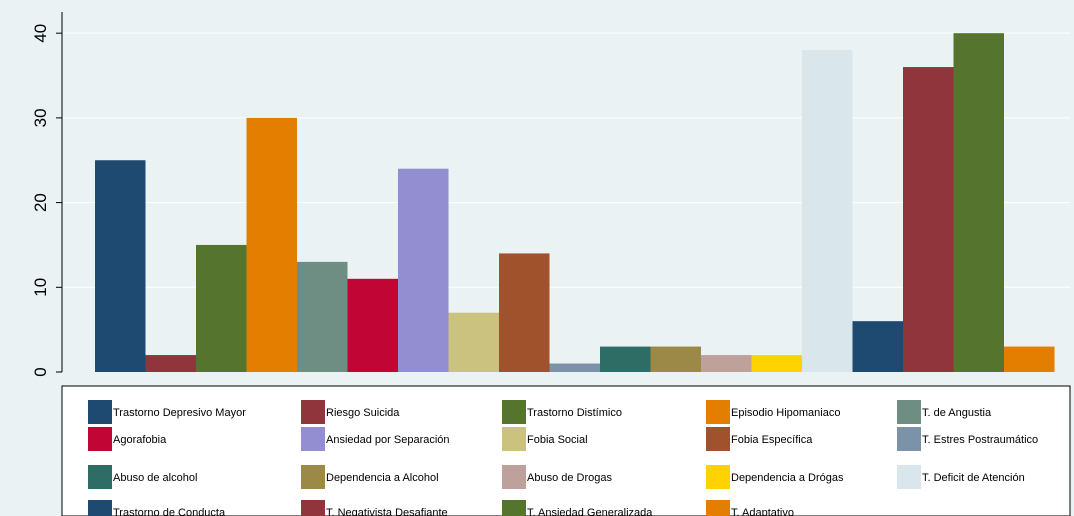 The height and width of the screenshot is (516, 1074). What do you see at coordinates (382, 478) in the screenshot?
I see `legend-label: Dependencia a Alcohol` at bounding box center [382, 478].